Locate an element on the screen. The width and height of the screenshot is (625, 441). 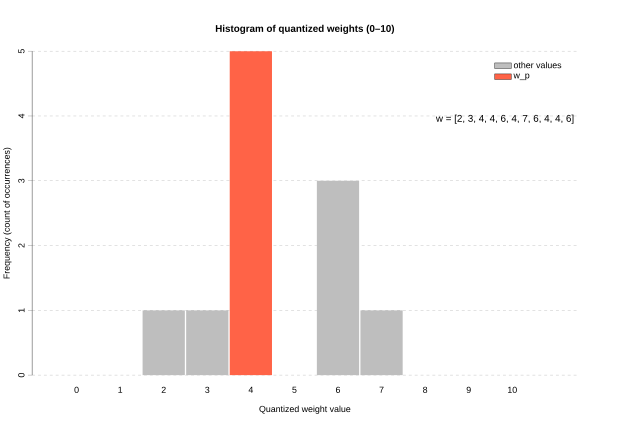
x-tick-label: 9 is located at coordinates (468, 389).